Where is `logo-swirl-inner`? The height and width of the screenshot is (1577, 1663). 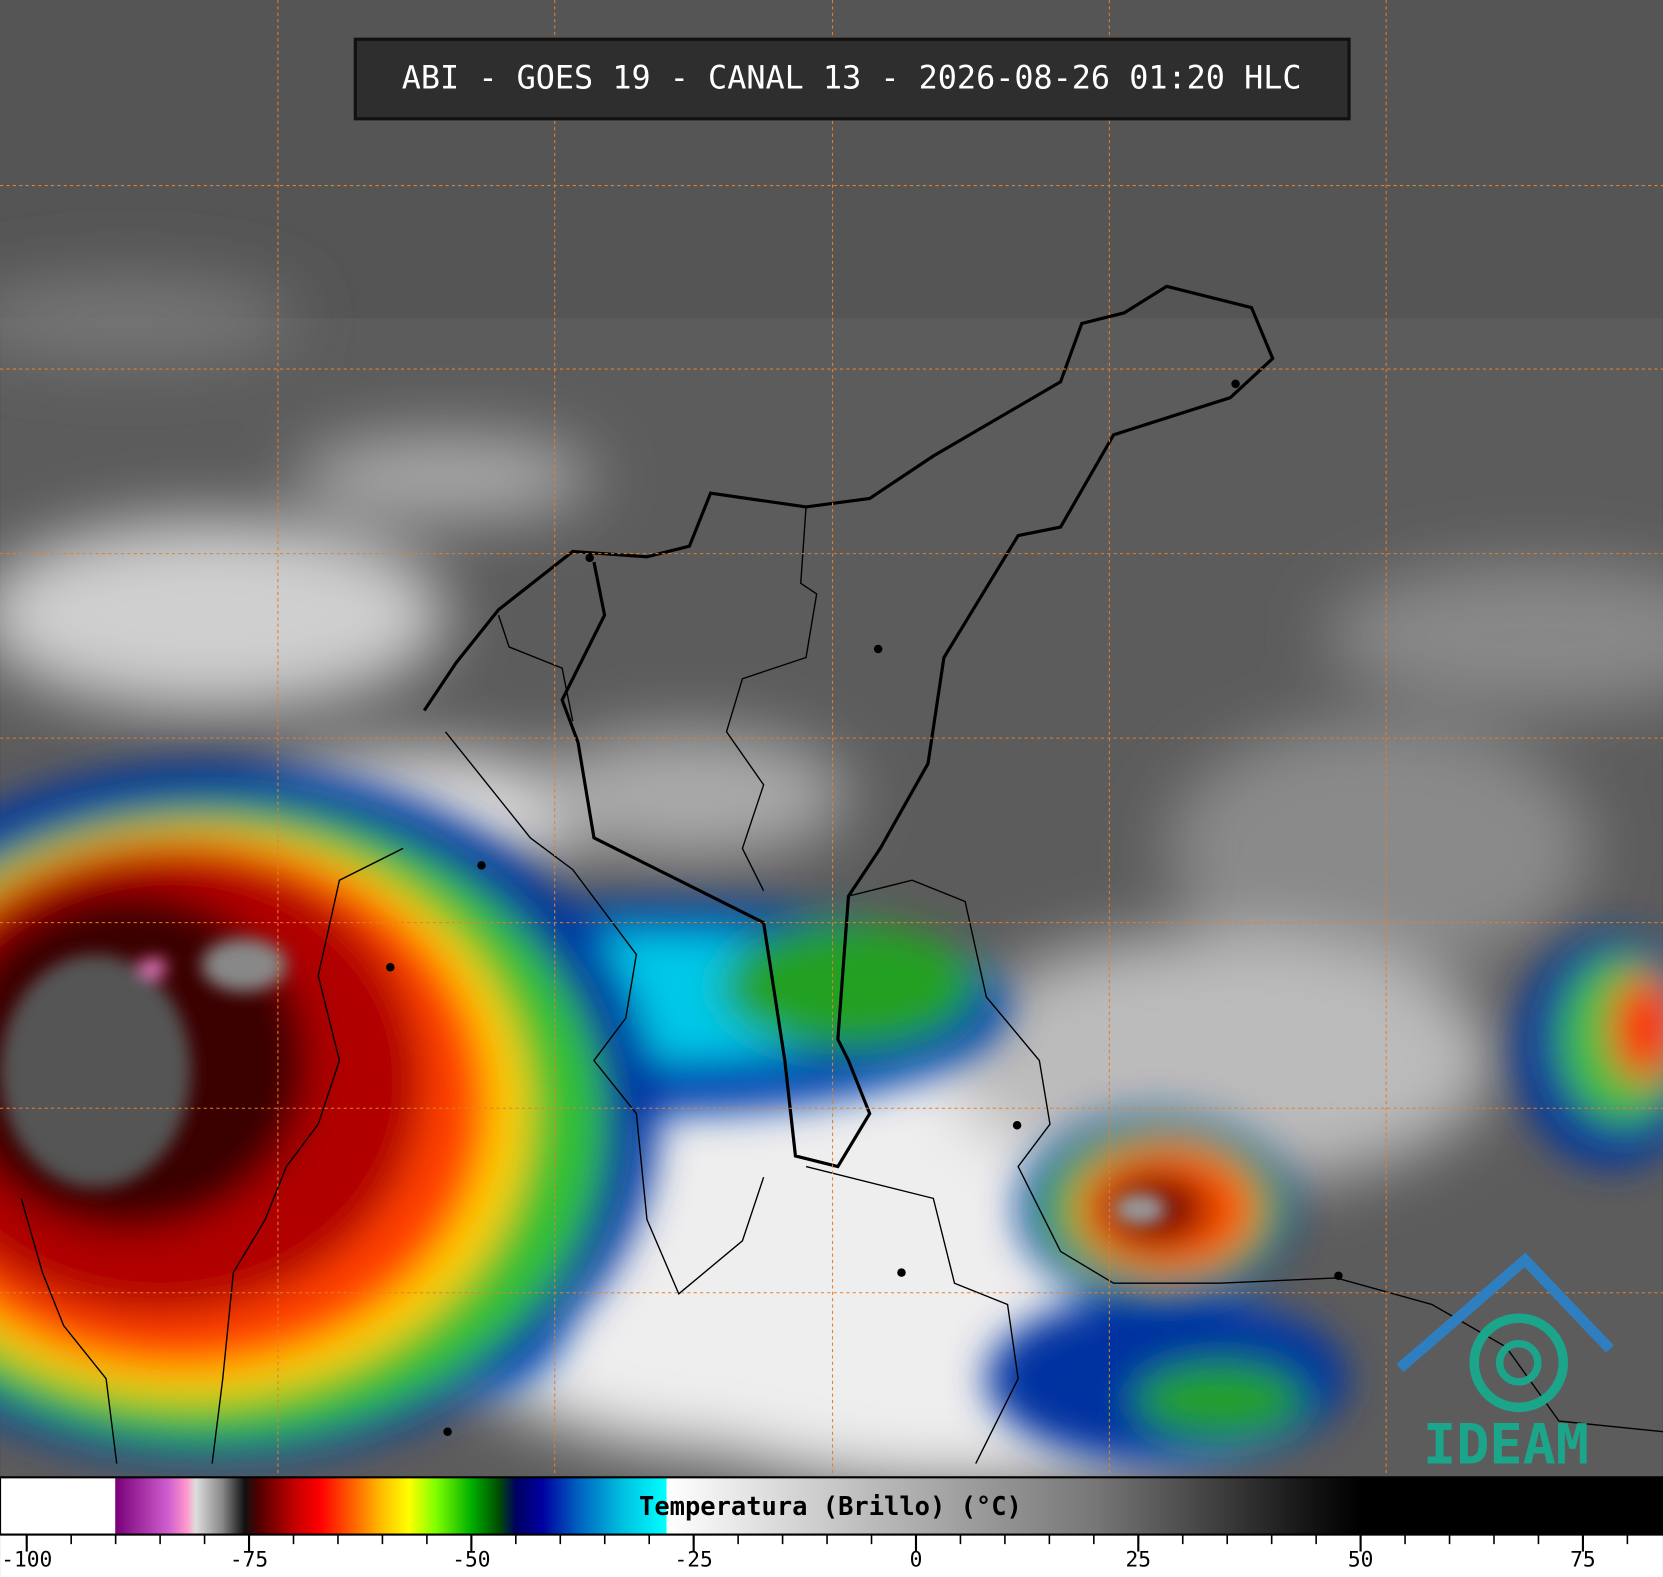
logo-swirl-inner is located at coordinates (1518, 1362).